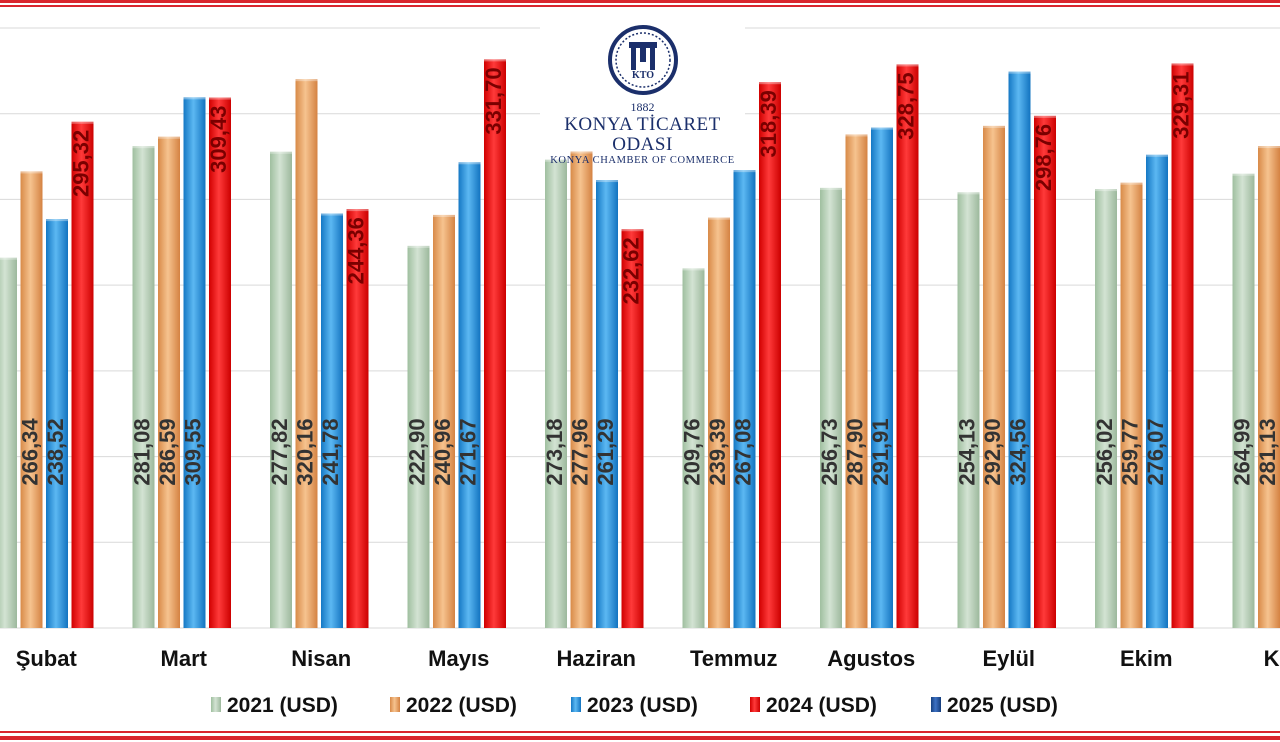 The image size is (1280, 742). Describe the element at coordinates (304, 451) in the screenshot. I see `data-label: 320,16` at that location.